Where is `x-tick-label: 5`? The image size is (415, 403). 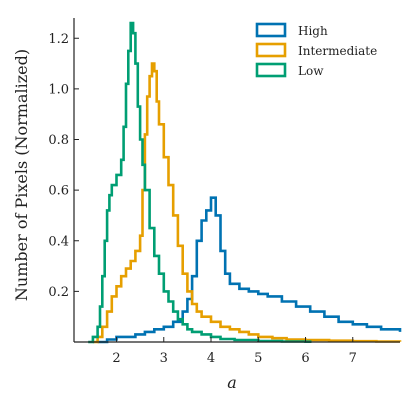
x-tick-label: 5 is located at coordinates (258, 358).